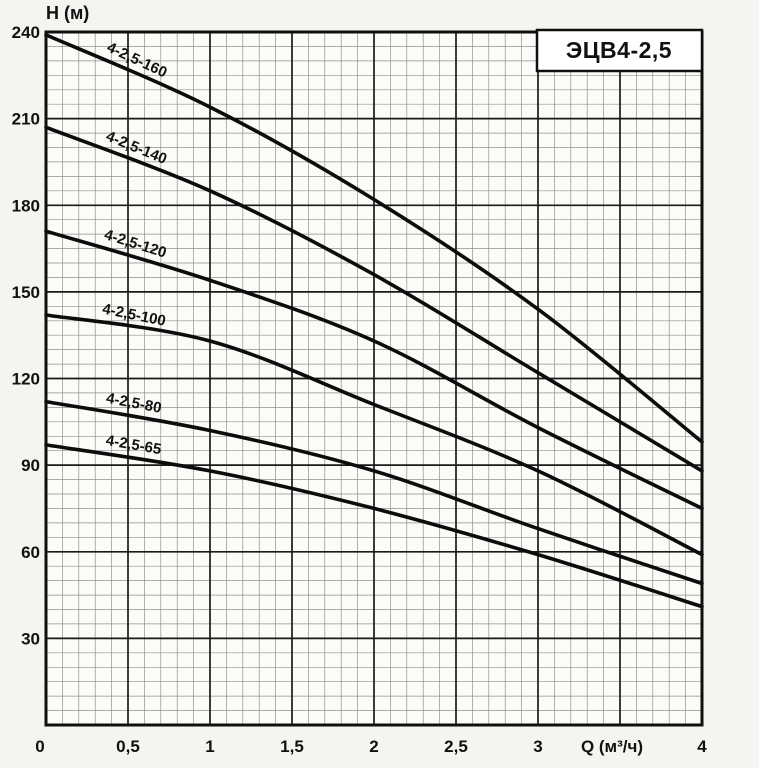  I want to click on x-tick-label-0: 0, so click(39, 746).